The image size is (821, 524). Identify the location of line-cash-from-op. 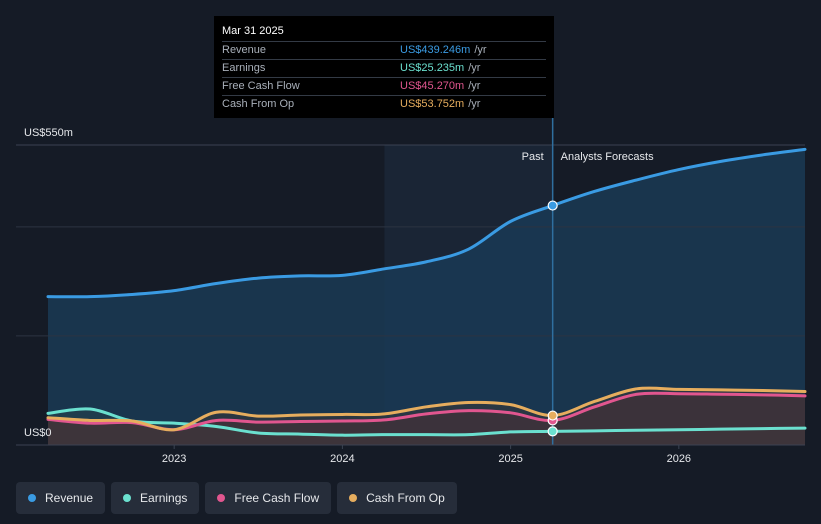
(426, 409).